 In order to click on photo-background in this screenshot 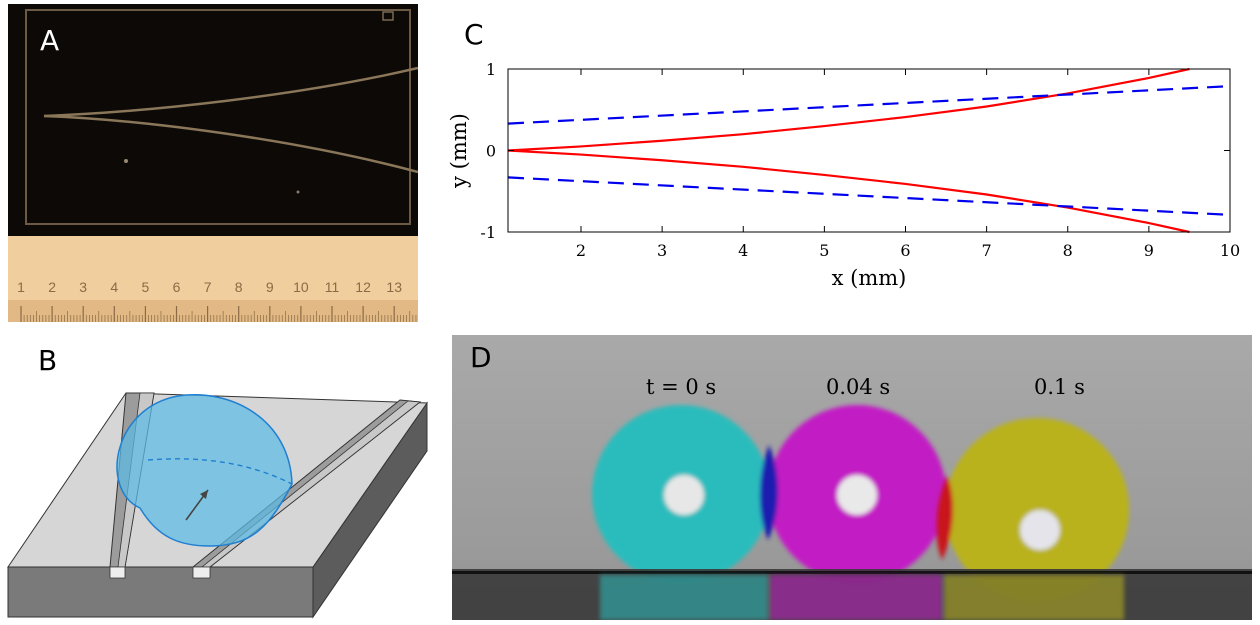, I will do `click(213, 120)`.